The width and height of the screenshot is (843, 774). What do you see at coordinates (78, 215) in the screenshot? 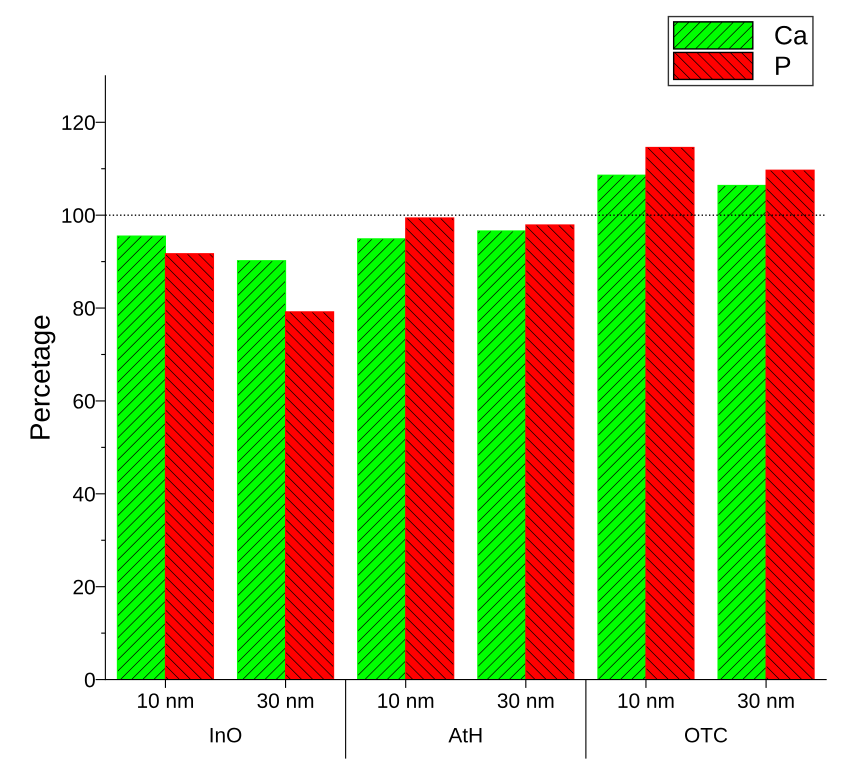
I see `y-tick-label: 100` at bounding box center [78, 215].